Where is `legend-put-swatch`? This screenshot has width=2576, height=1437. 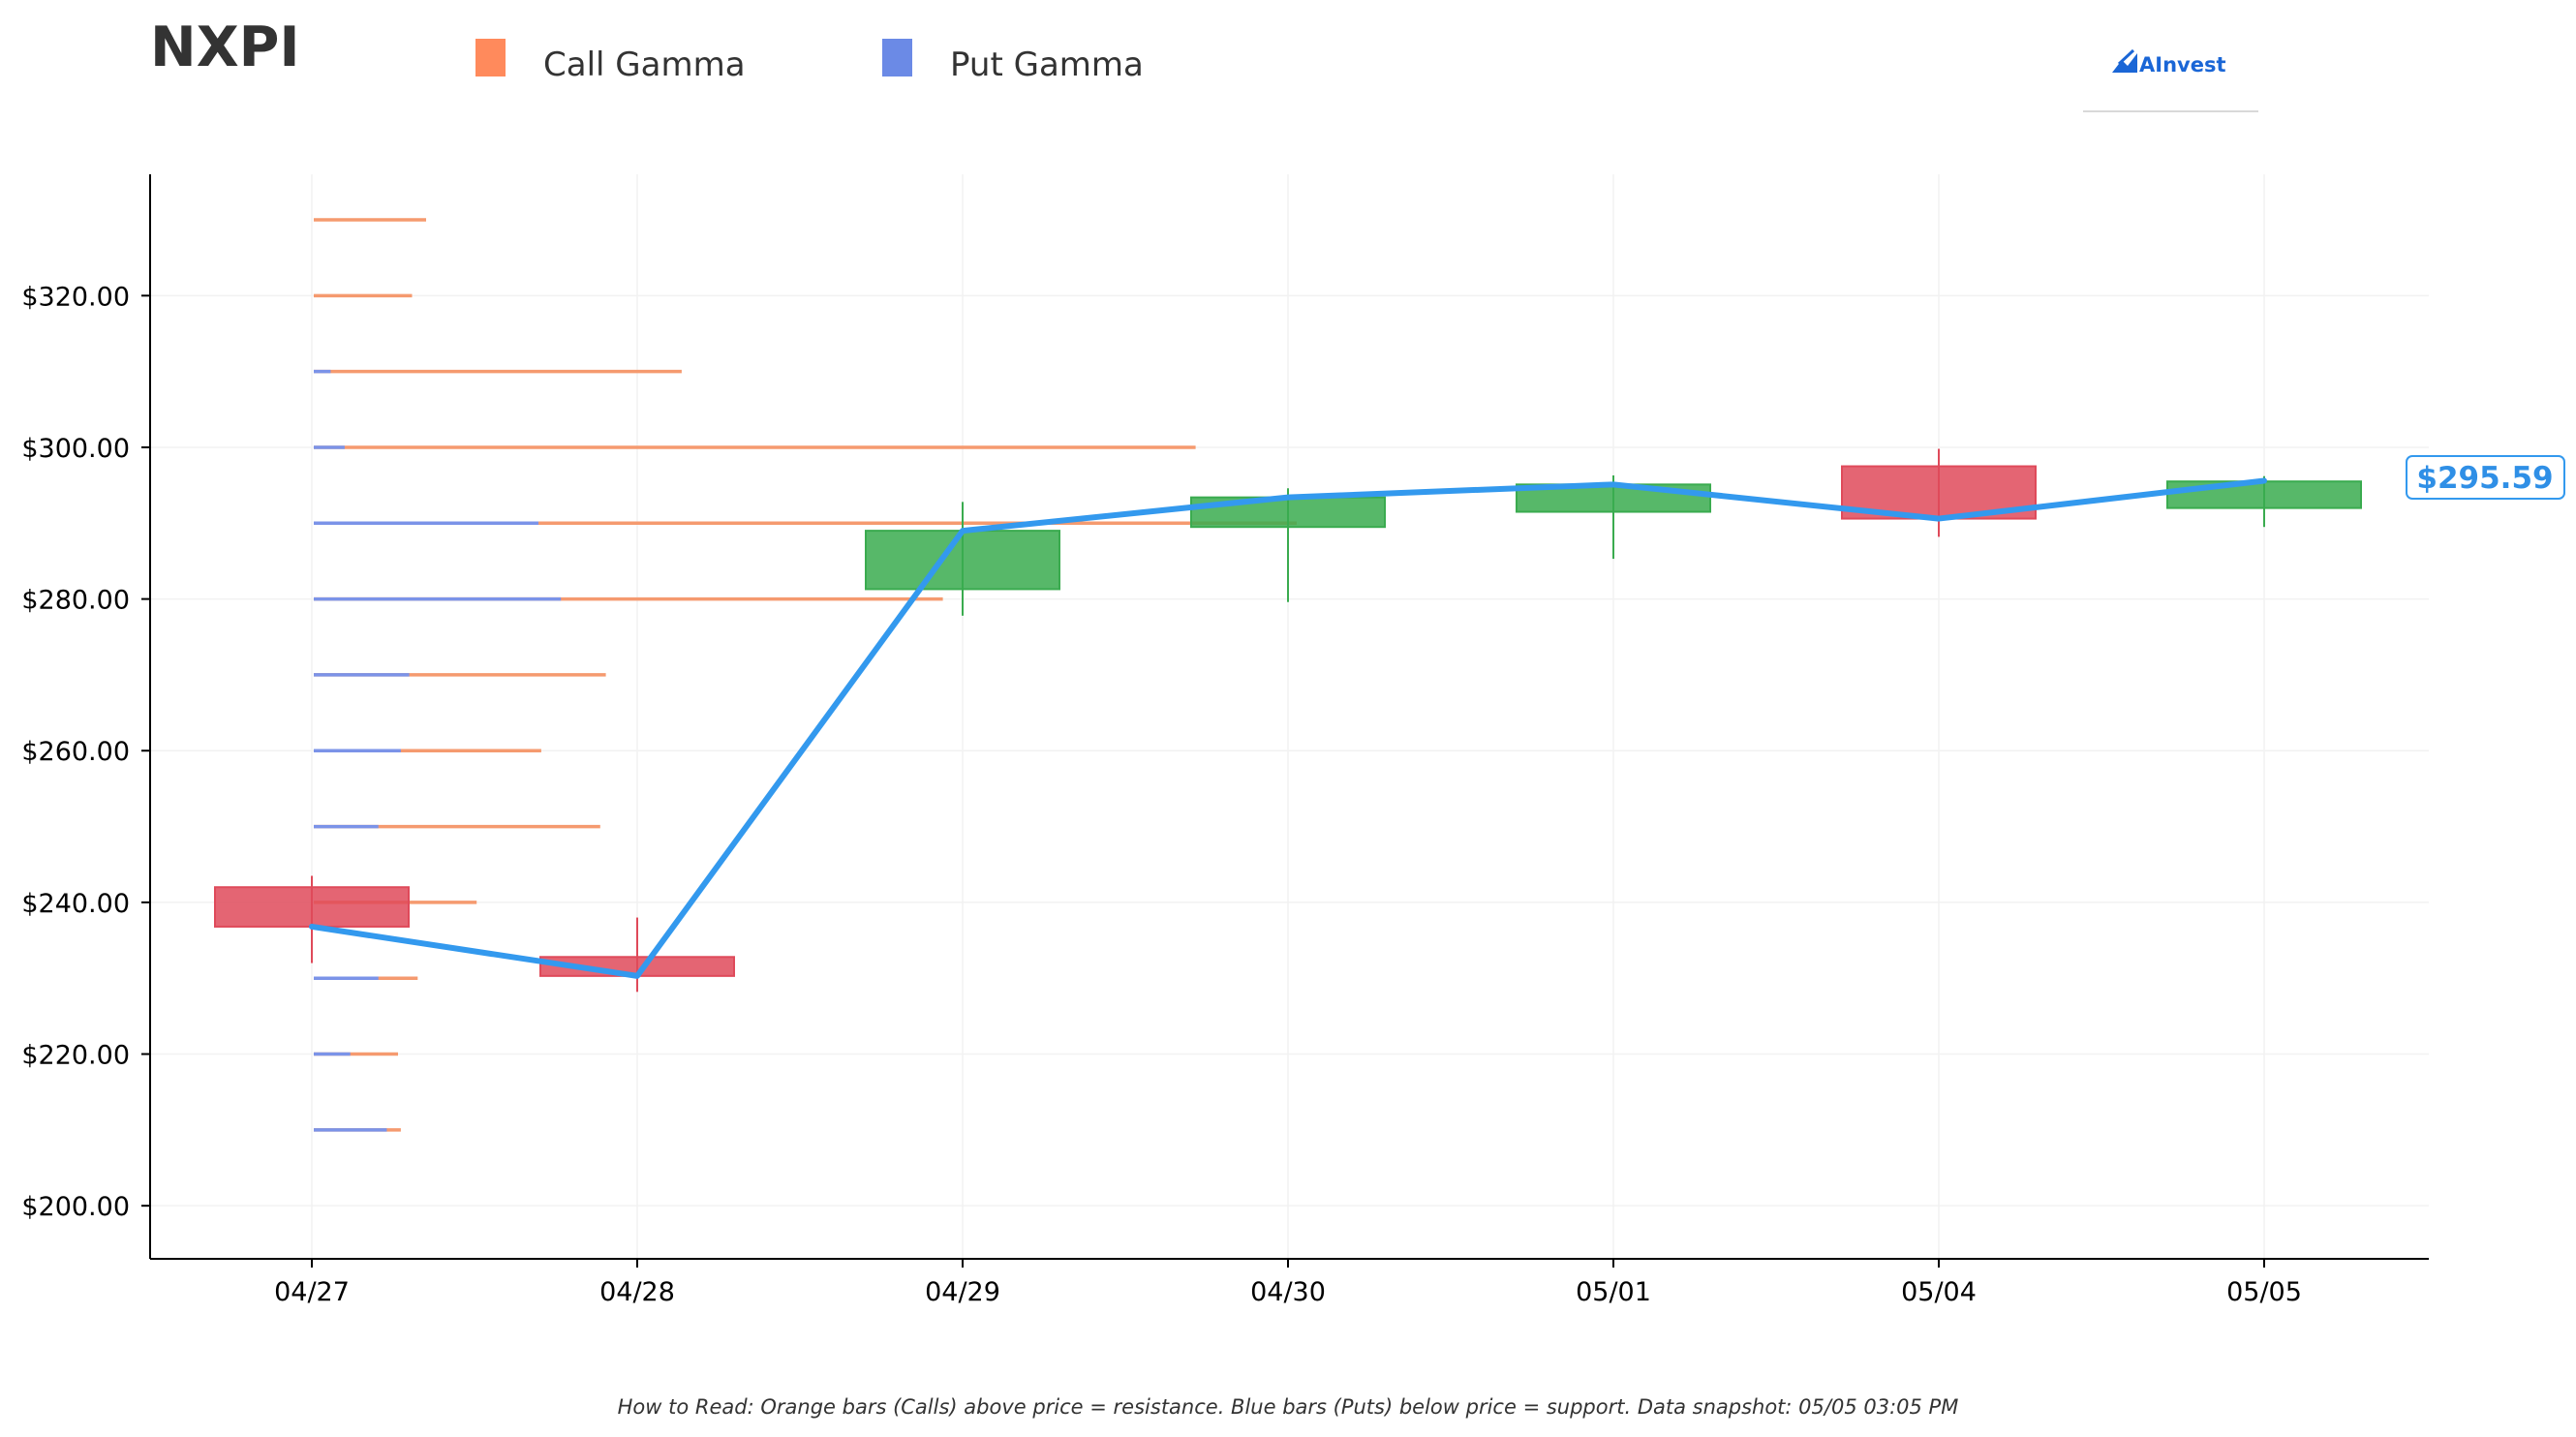
legend-put-swatch is located at coordinates (897, 58).